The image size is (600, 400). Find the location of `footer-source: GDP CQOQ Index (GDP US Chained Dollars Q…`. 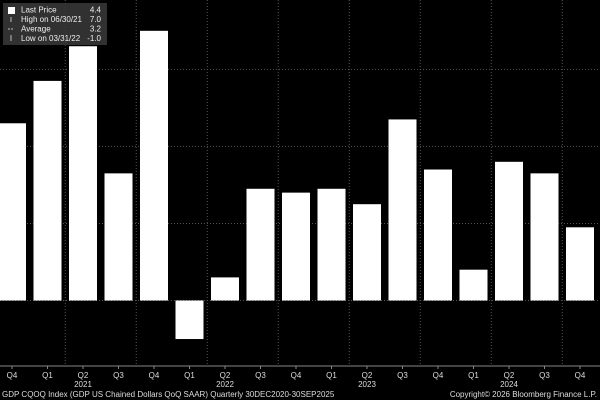

footer-source: GDP CQOQ Index (GDP US Chained Dollars Q… is located at coordinates (168, 394).